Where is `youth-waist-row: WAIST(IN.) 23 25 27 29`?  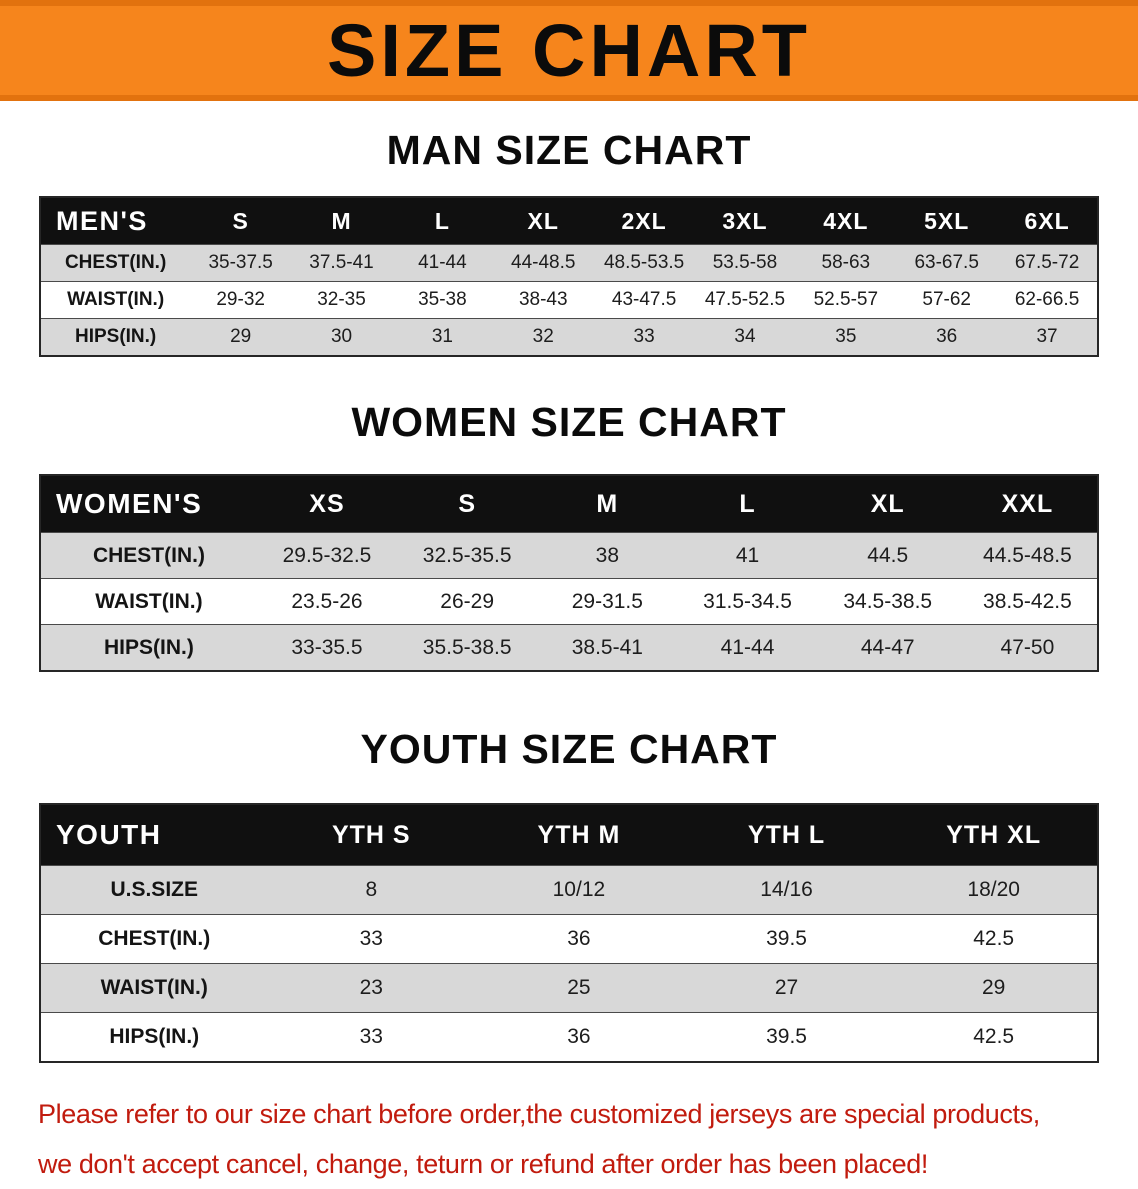 youth-waist-row: WAIST(IN.) 23 25 27 29 is located at coordinates (569, 988).